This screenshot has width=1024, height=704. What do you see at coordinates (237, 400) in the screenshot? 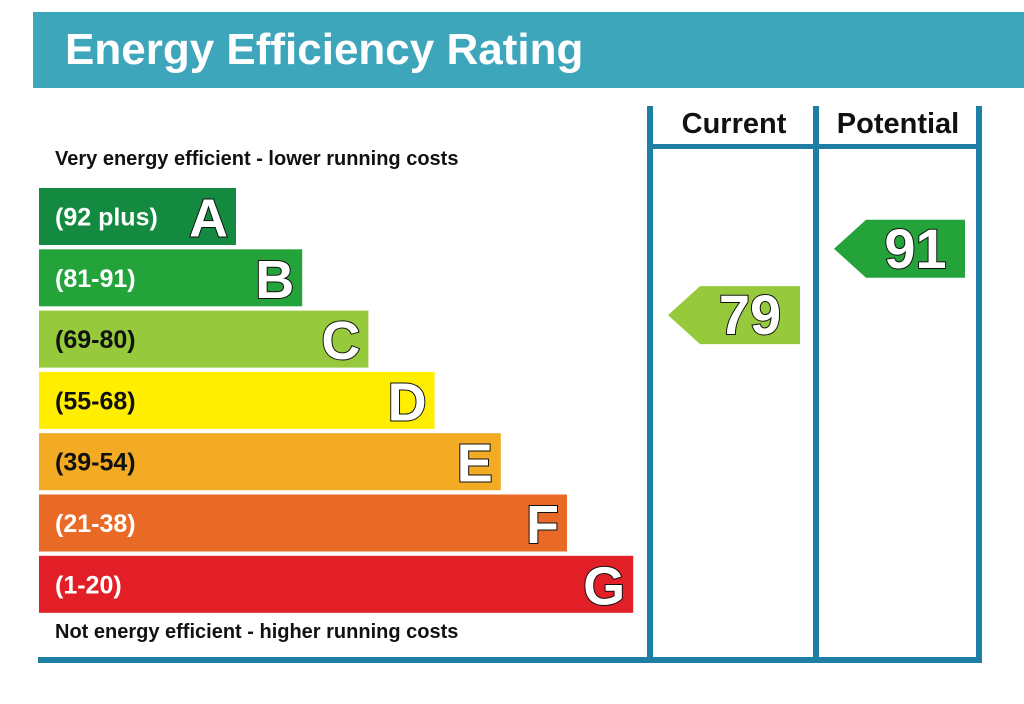
I see `band-bar-d` at bounding box center [237, 400].